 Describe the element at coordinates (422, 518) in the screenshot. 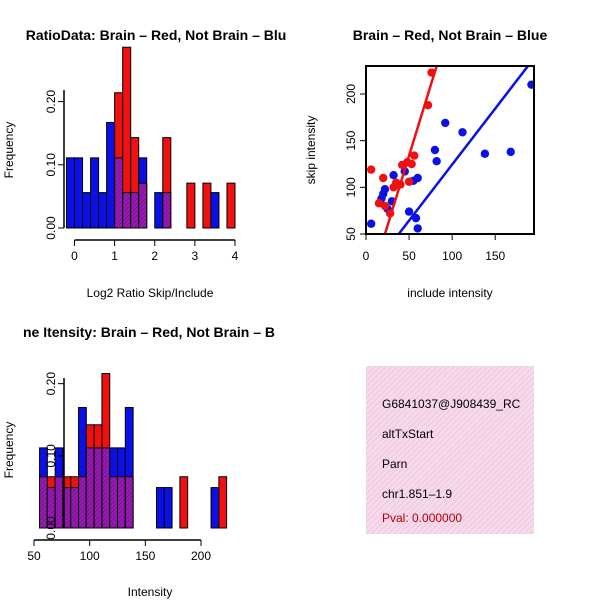

I see `info-pval: Pval: 0.000000` at that location.